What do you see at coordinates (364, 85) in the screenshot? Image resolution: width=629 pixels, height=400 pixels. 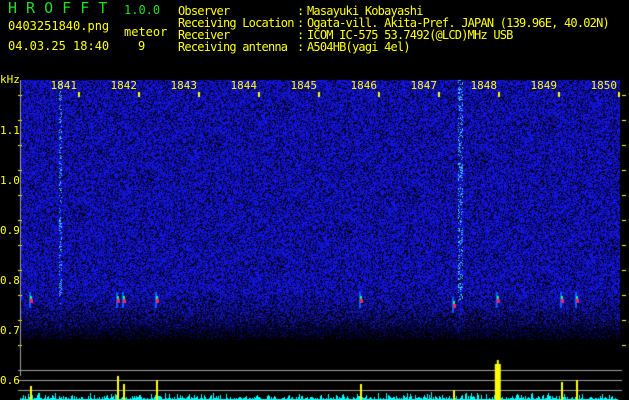 I see `x-tick-label: 1846` at bounding box center [364, 85].